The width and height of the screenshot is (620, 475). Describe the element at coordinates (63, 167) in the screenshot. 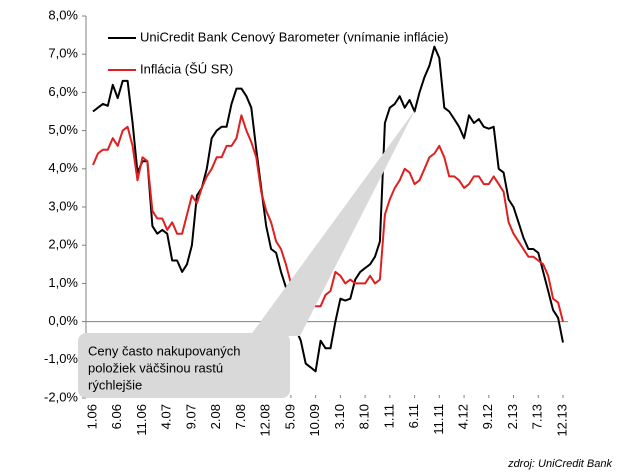

I see `y-tick-label: 4,0%` at that location.